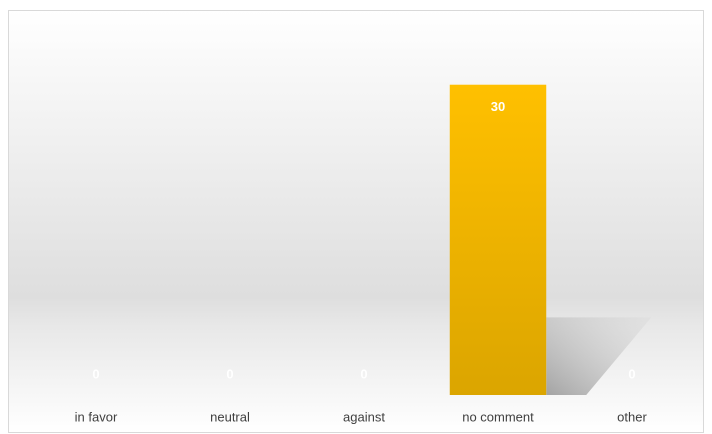 The image size is (712, 434). Describe the element at coordinates (498, 416) in the screenshot. I see `x-tick-label: no comment` at that location.